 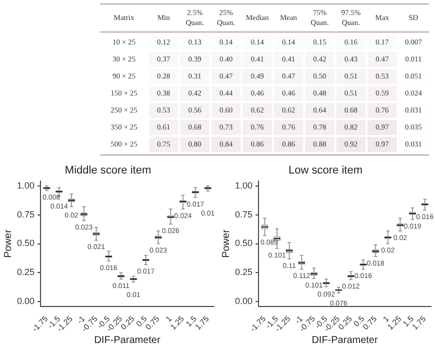 I want to click on chart-title: Middle score item, so click(x=108, y=170).